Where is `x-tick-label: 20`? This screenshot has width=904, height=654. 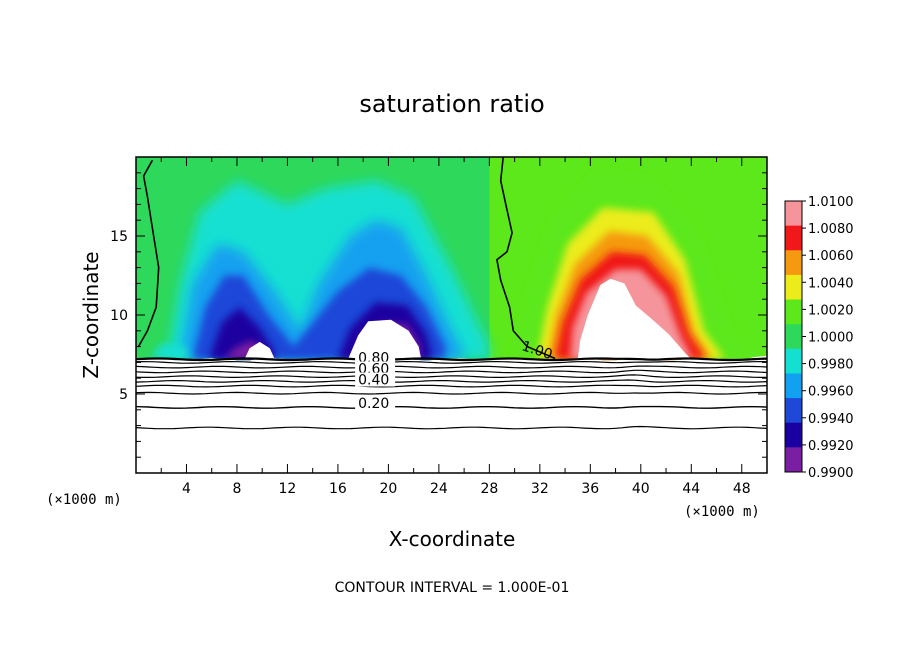
x-tick-label: 20 is located at coordinates (388, 489).